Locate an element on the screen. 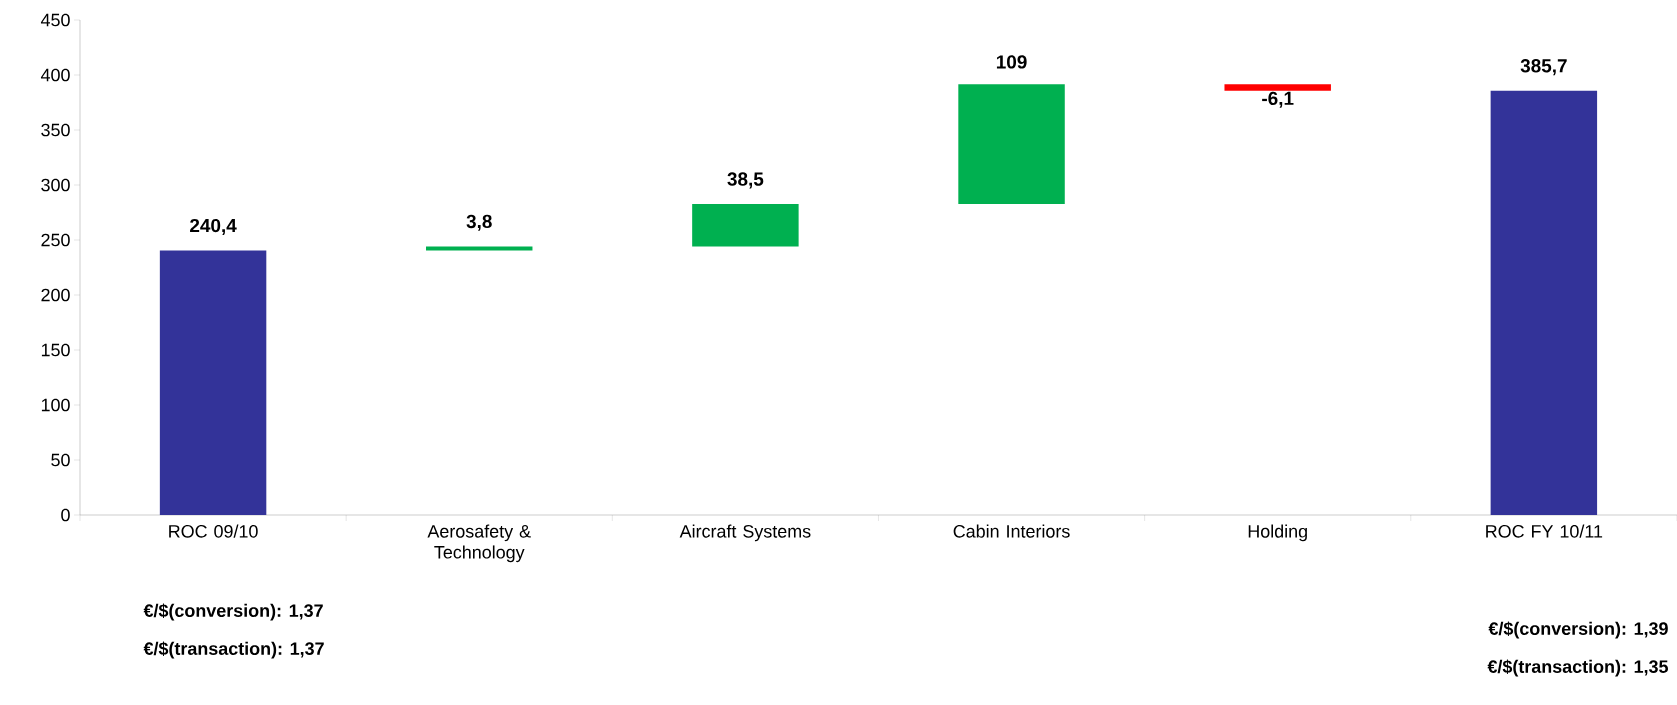  x-tick-label: ROC FY 10/11 is located at coordinates (1544, 531).